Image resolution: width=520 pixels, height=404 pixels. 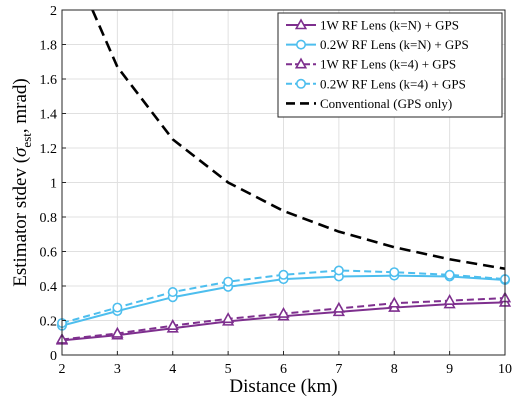 I want to click on x-tick-label: 5, so click(x=228, y=369).